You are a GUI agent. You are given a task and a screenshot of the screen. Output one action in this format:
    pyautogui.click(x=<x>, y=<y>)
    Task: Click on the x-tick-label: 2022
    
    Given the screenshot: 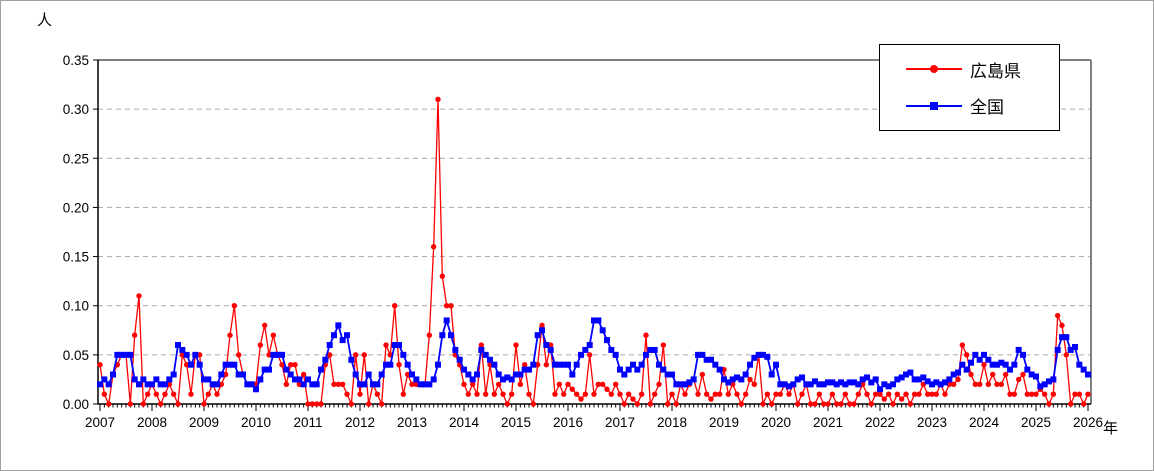 What is the action you would take?
    pyautogui.click(x=880, y=422)
    